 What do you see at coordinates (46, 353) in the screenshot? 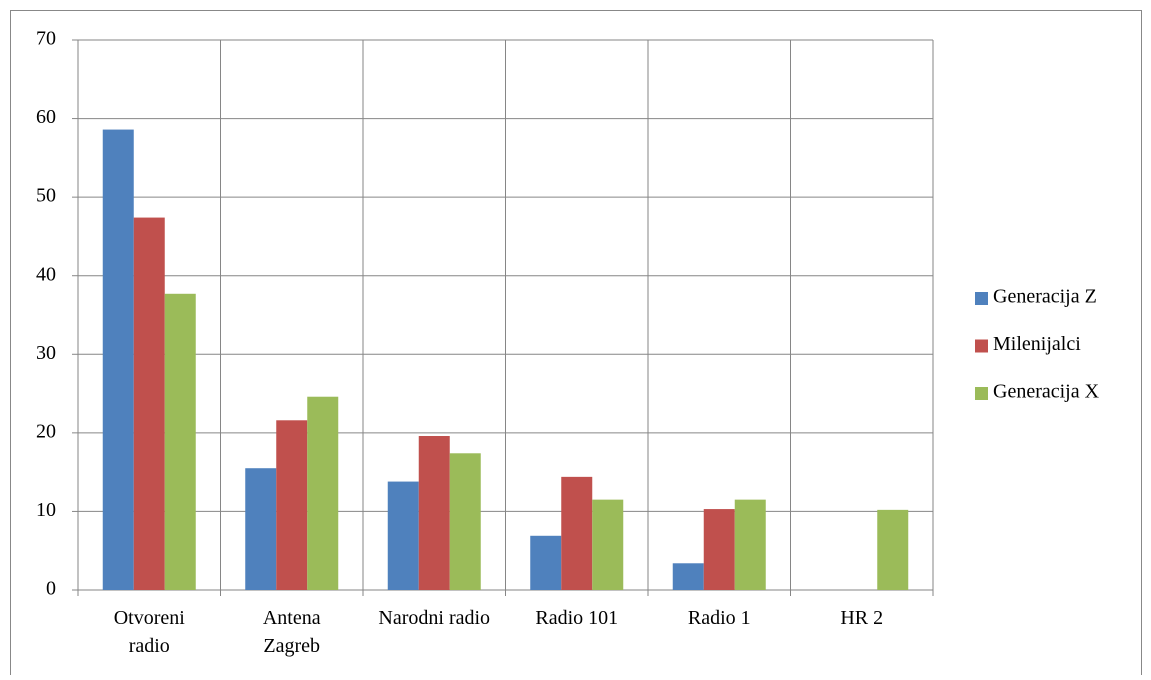
I see `y-tick-label: 30` at bounding box center [46, 353].